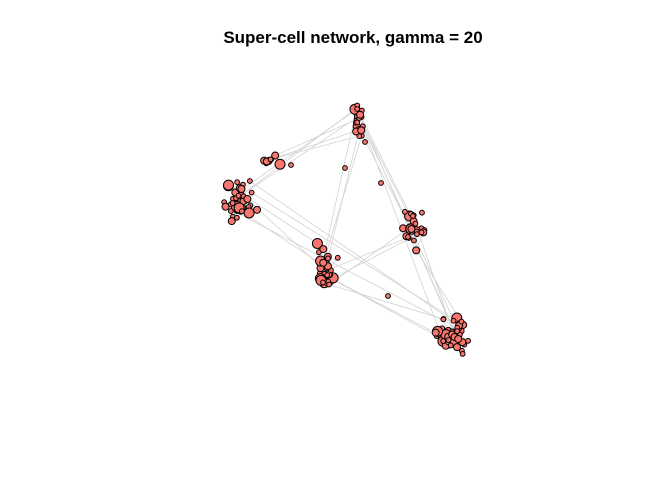 This screenshot has width=672, height=480. Describe the element at coordinates (353, 37) in the screenshot. I see `plot-title: Super-cell network, gamma = 20` at that location.